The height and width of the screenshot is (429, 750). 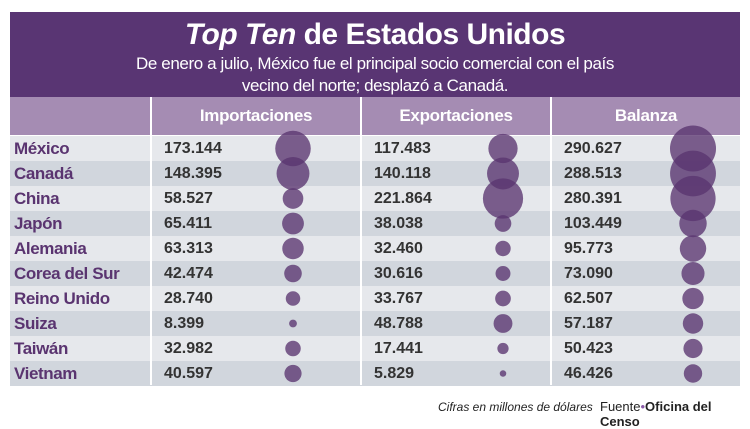 What do you see at coordinates (256, 116) in the screenshot?
I see `column-header-importaciones: Importaciones` at bounding box center [256, 116].